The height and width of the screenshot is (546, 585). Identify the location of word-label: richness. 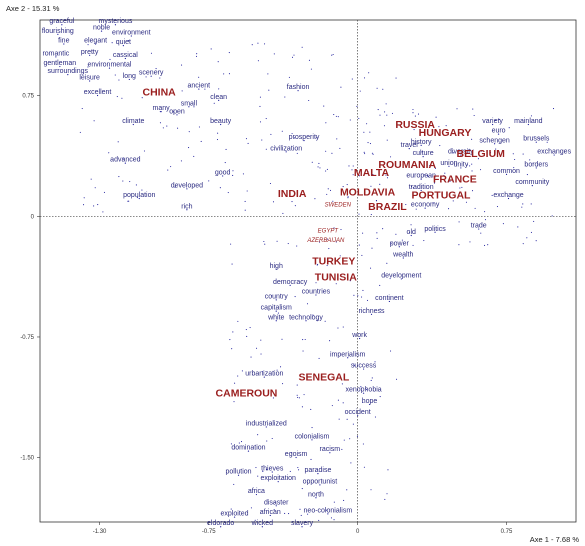
(371, 311).